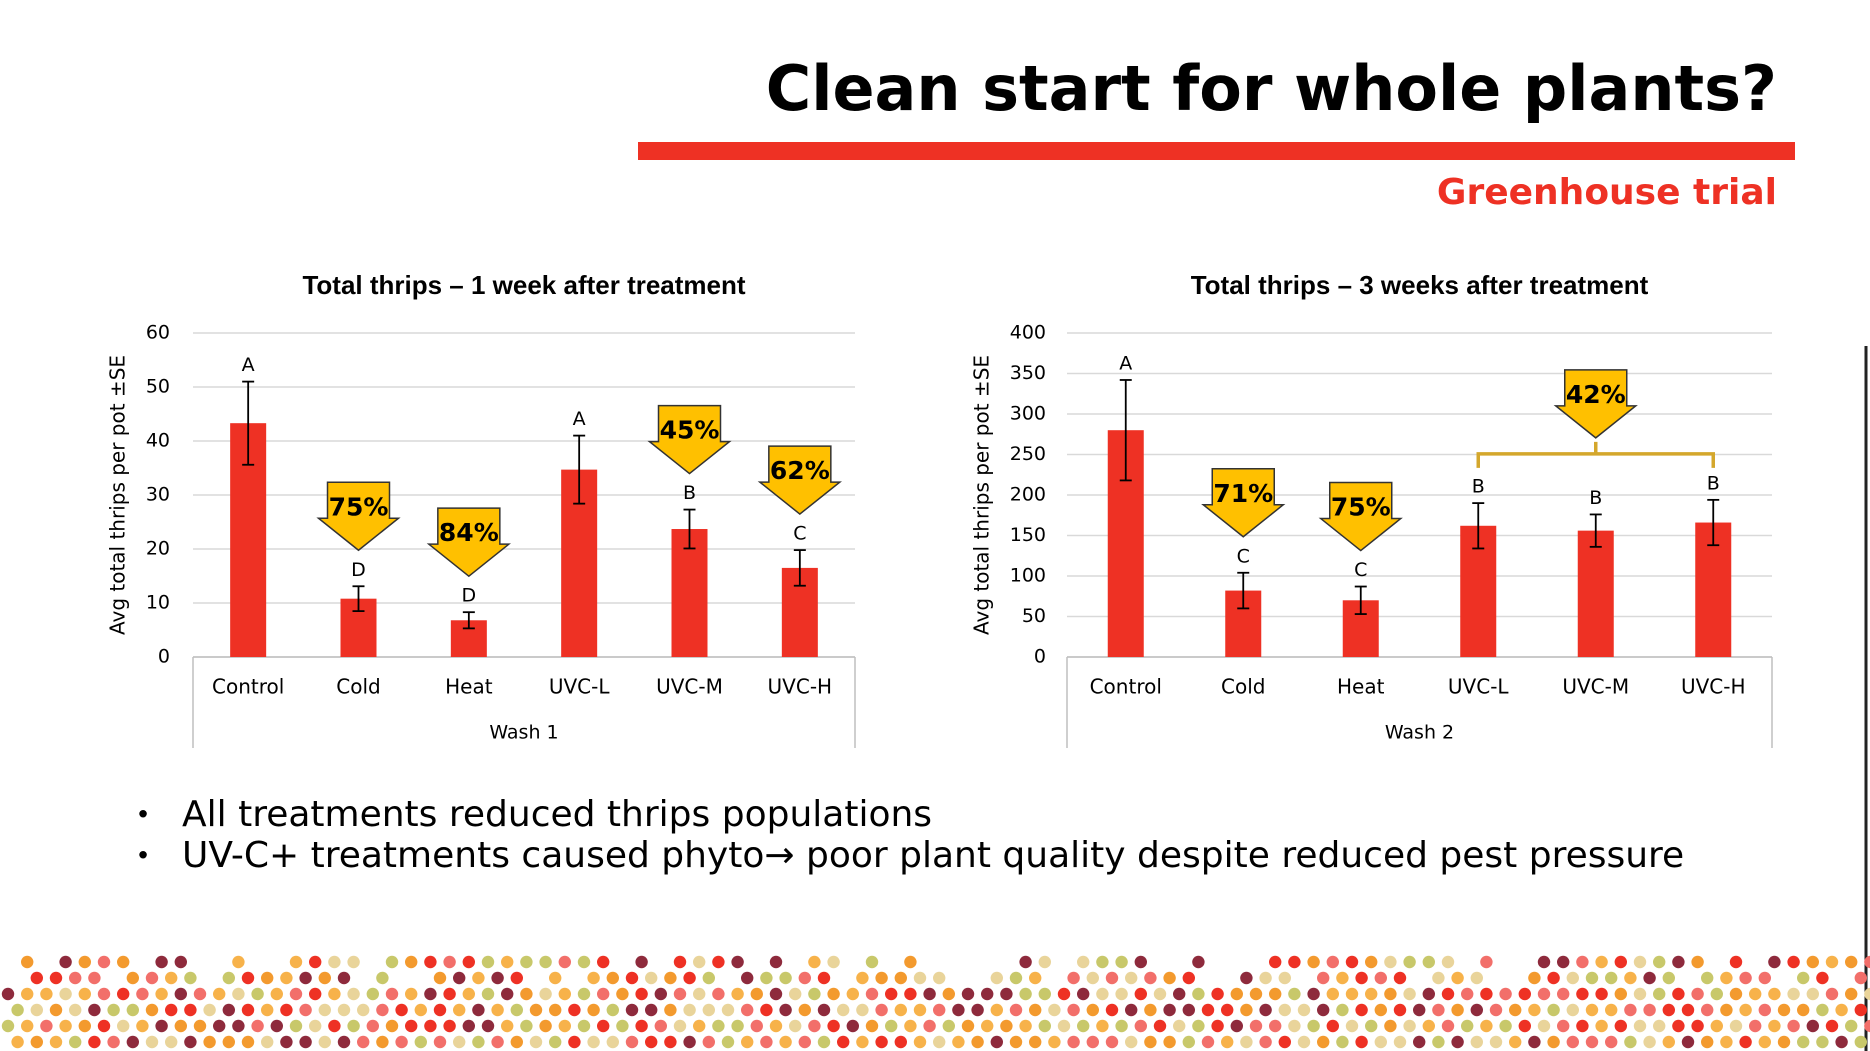 This screenshot has width=1870, height=1051. I want to click on y-tick-label: 60, so click(158, 333).